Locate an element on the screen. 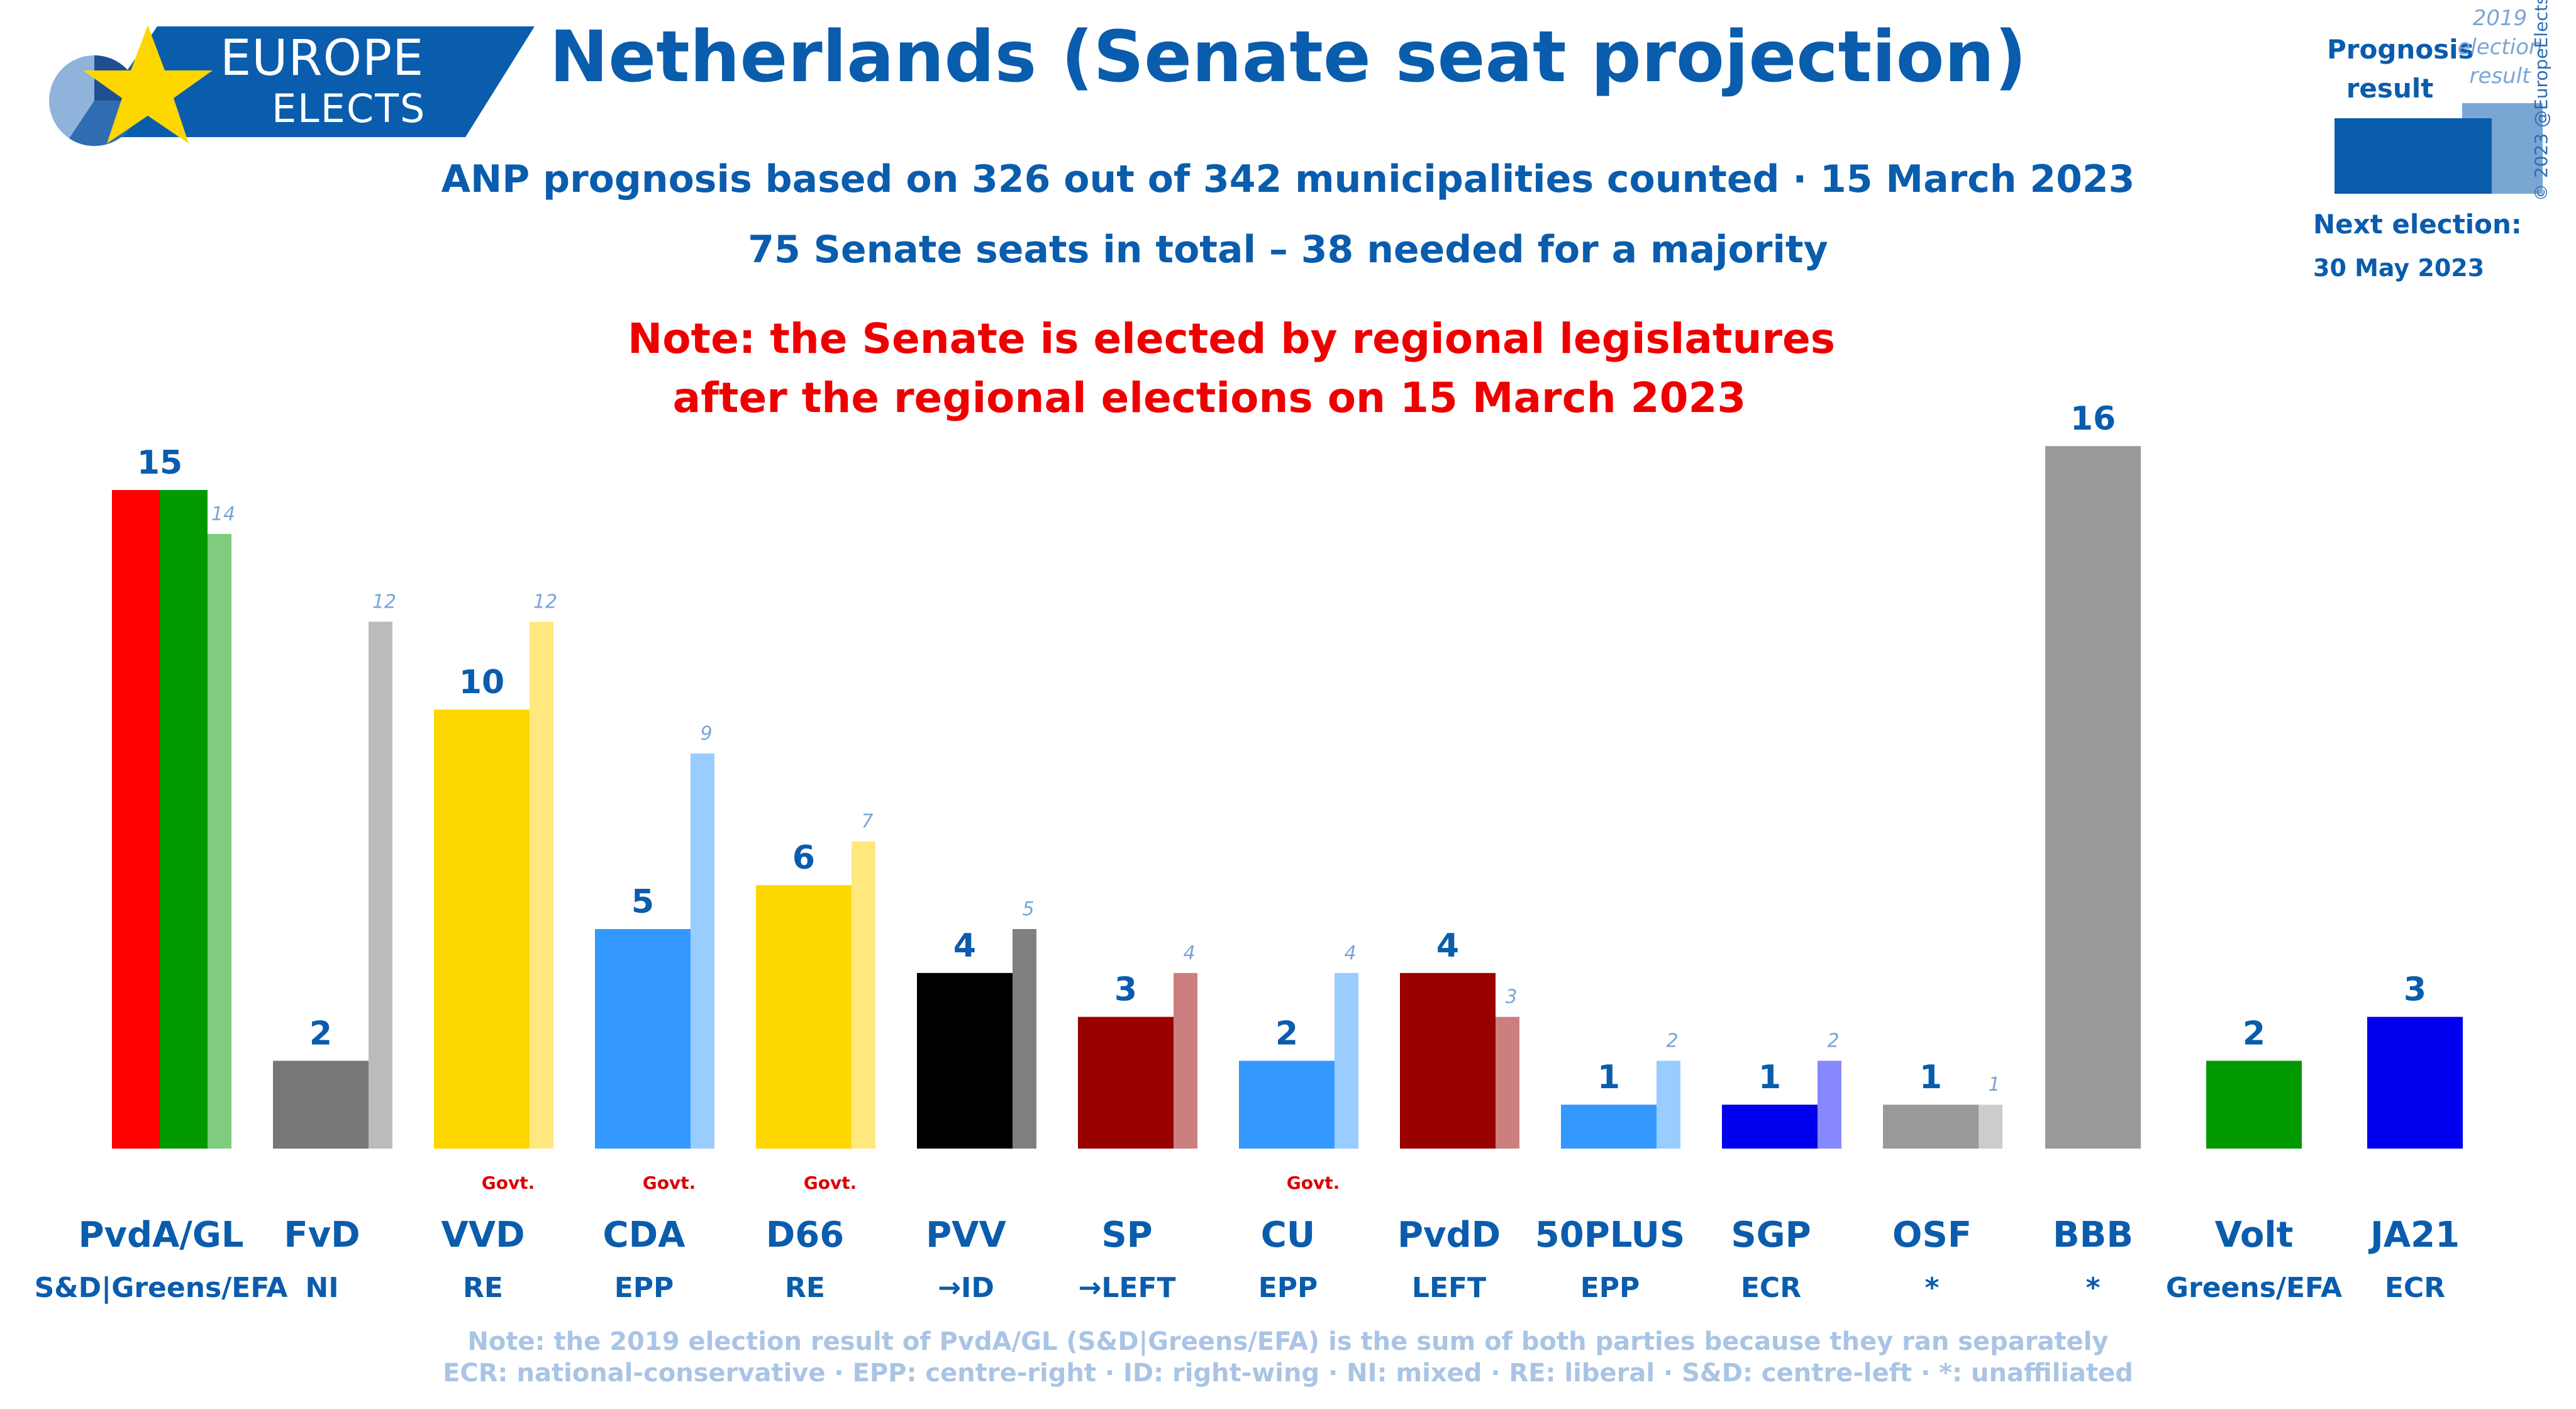 The height and width of the screenshot is (1409, 2576). previous-value-label-1: 12 is located at coordinates (384, 602).